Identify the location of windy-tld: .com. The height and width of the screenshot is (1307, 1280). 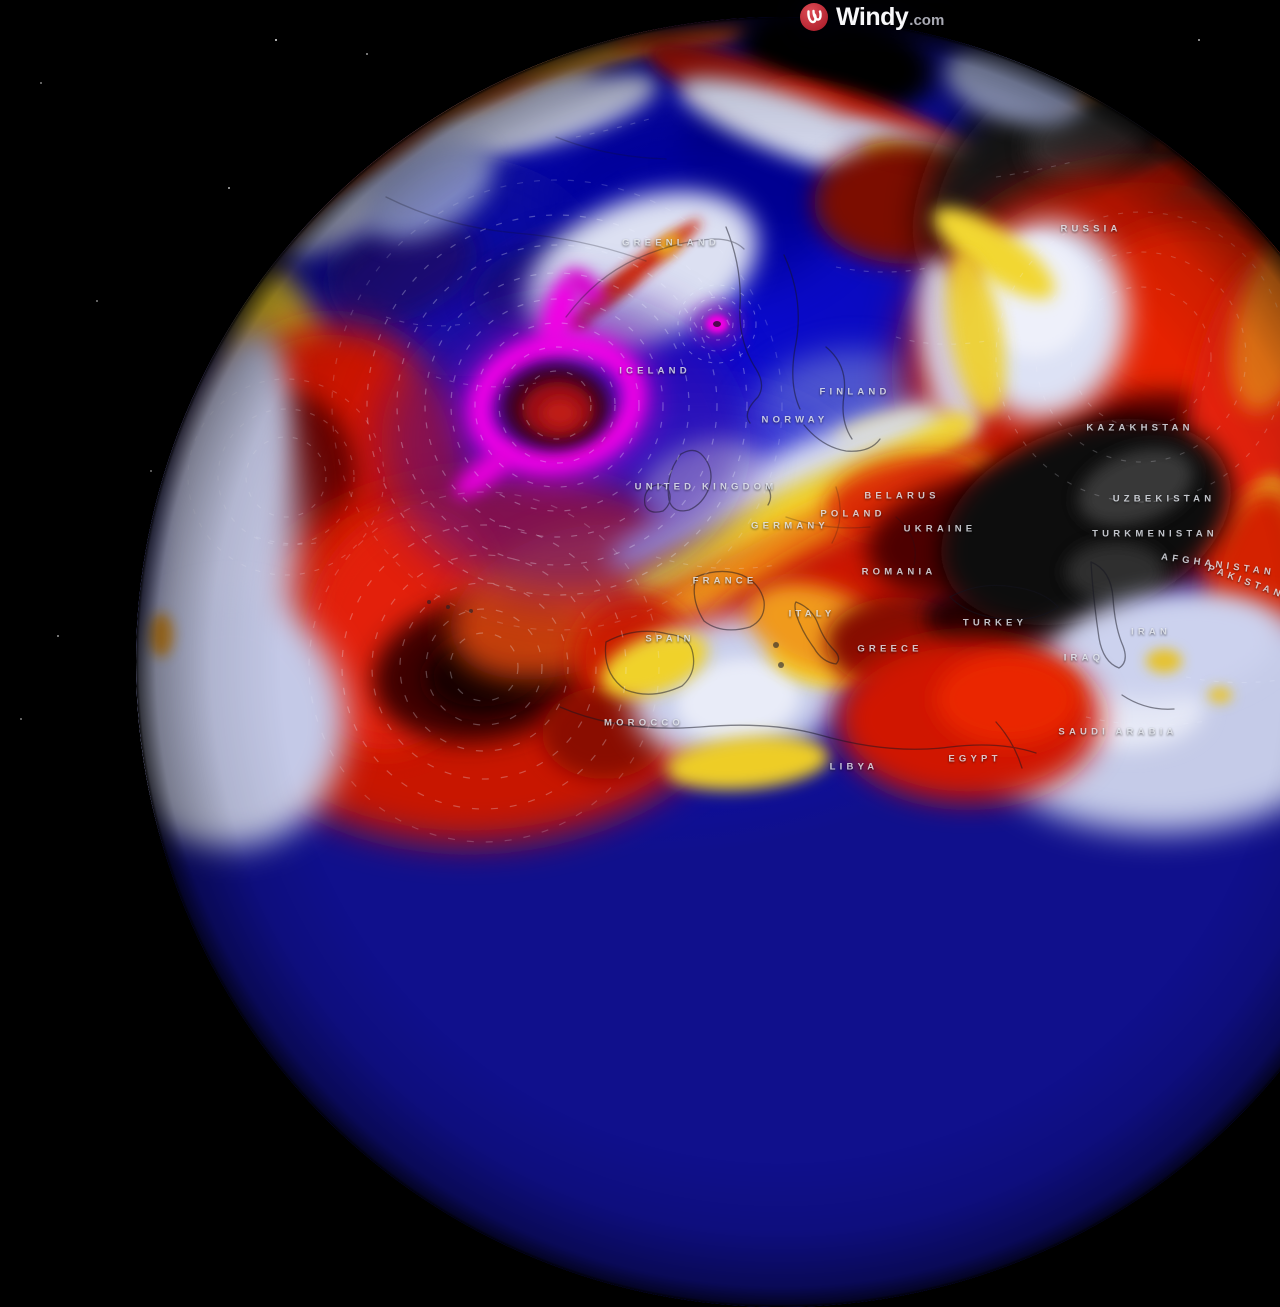
(927, 20).